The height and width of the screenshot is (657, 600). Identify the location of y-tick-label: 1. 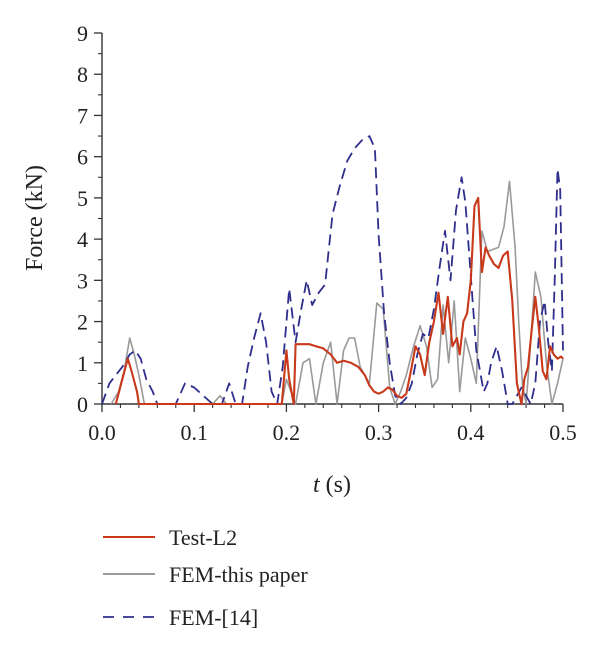
(82, 363).